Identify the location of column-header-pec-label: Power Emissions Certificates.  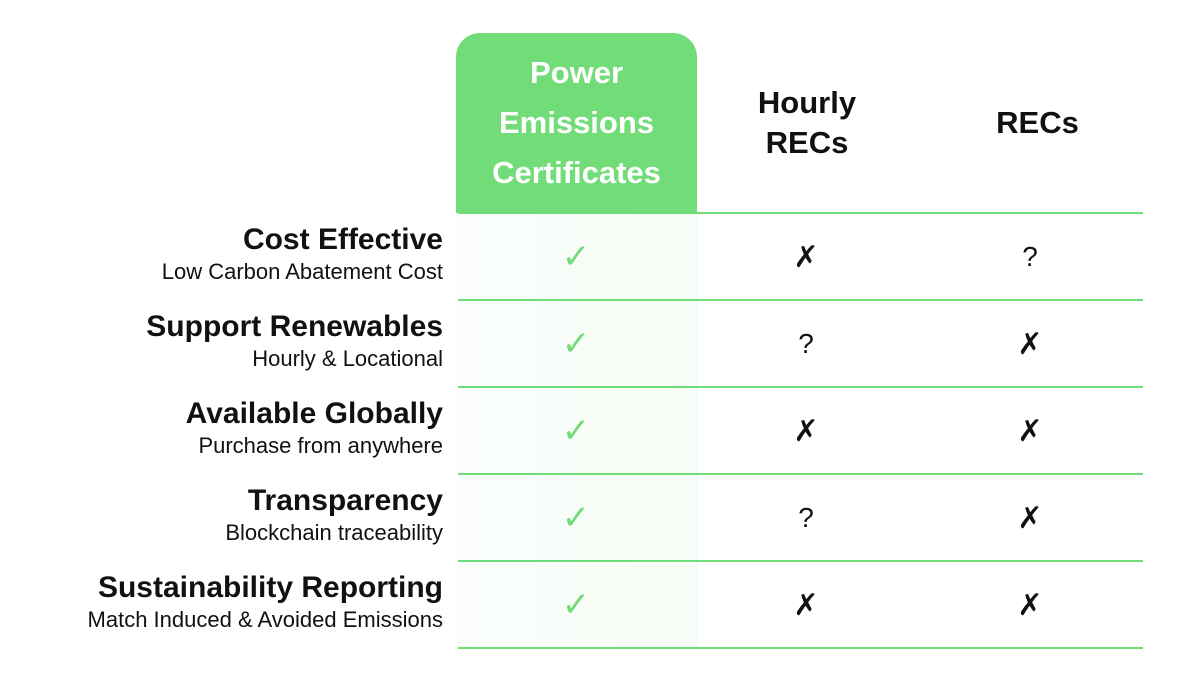
(576, 122).